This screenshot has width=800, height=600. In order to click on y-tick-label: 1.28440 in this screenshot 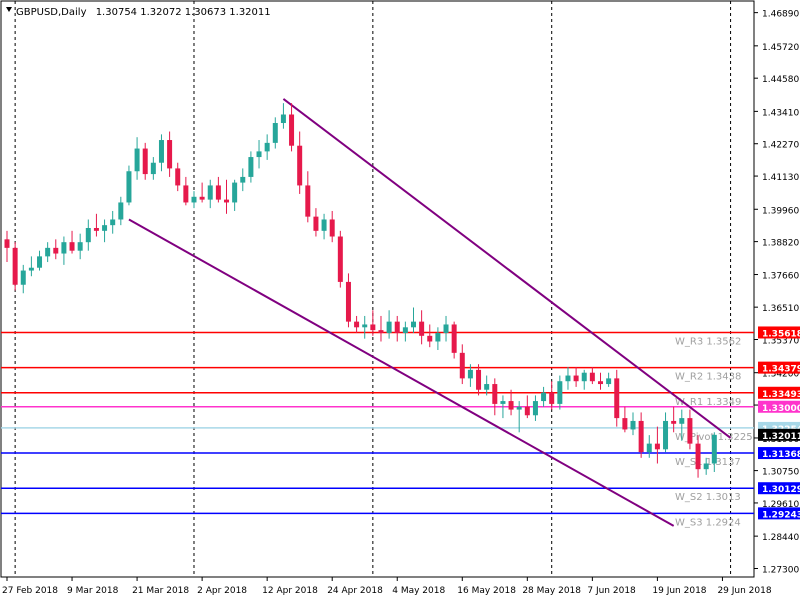, I will do `click(780, 538)`.